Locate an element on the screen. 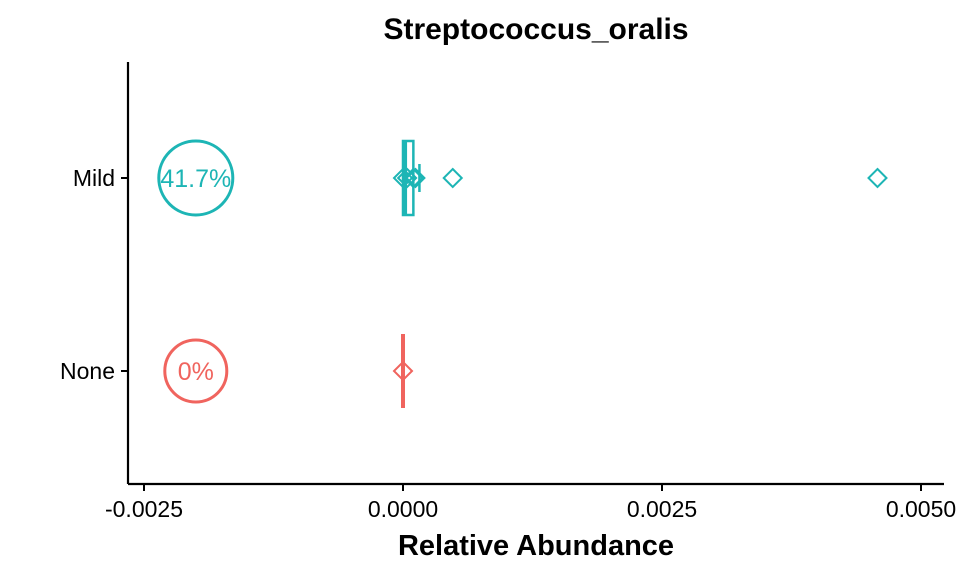  prevalence-label: 41.7% is located at coordinates (195, 179).